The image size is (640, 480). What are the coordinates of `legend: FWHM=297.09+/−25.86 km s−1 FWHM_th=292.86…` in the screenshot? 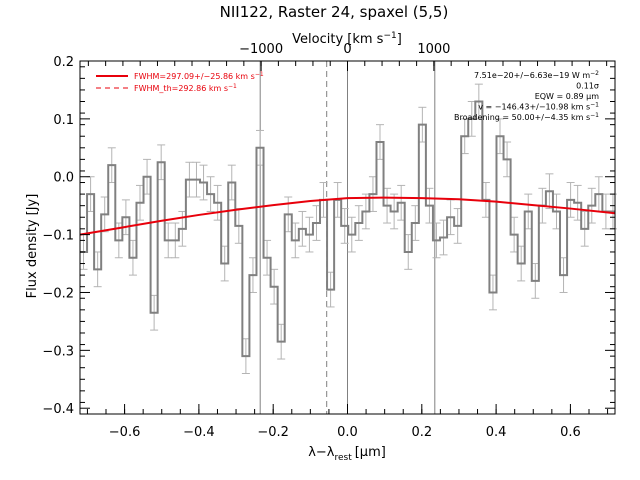 It's located at (180, 82).